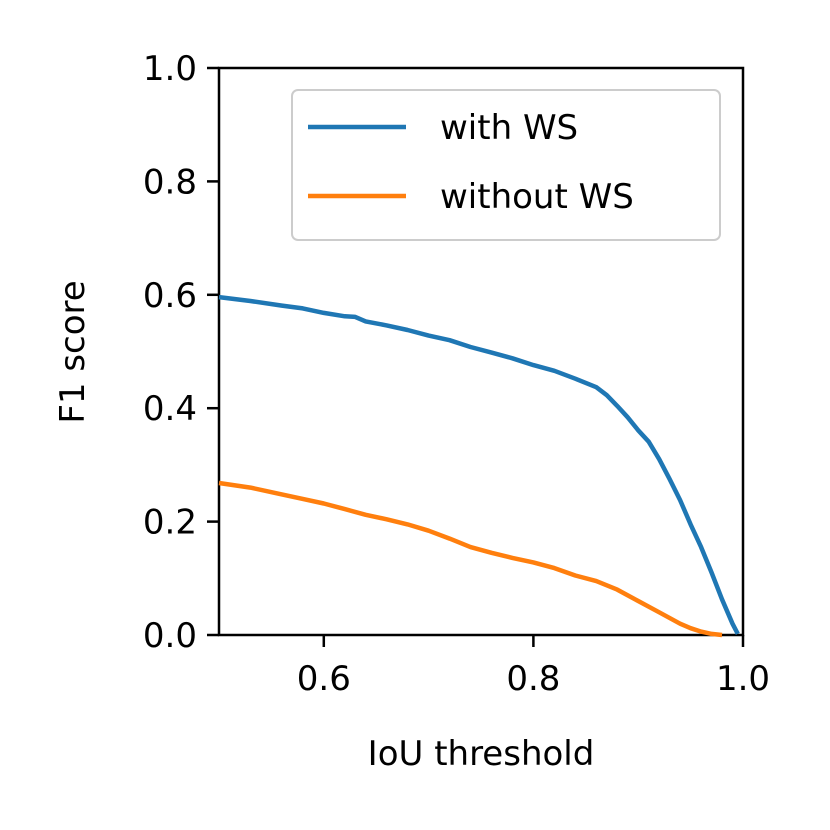 Image resolution: width=830 pixels, height=830 pixels. I want to click on y-axis: 0.0 0.2 0.4 0.6 0.8 1.0, so click(181, 352).